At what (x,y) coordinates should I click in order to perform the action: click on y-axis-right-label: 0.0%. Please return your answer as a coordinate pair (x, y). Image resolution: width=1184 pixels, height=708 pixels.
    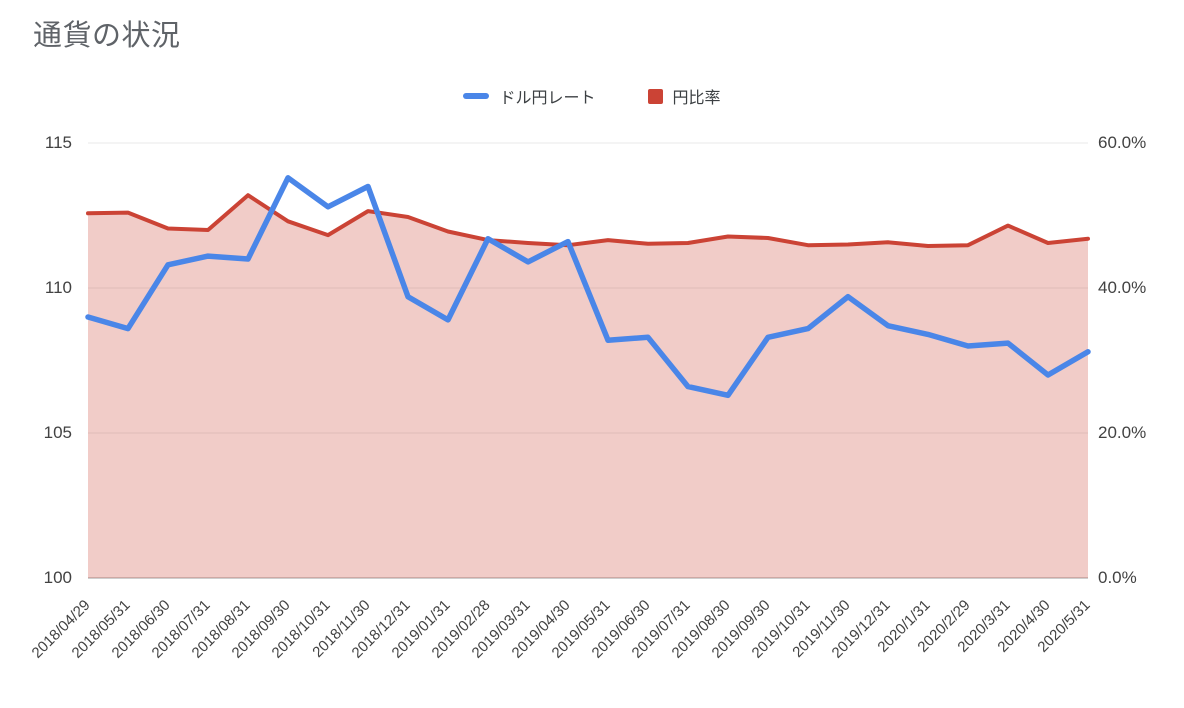
    Looking at the image, I should click on (1117, 577).